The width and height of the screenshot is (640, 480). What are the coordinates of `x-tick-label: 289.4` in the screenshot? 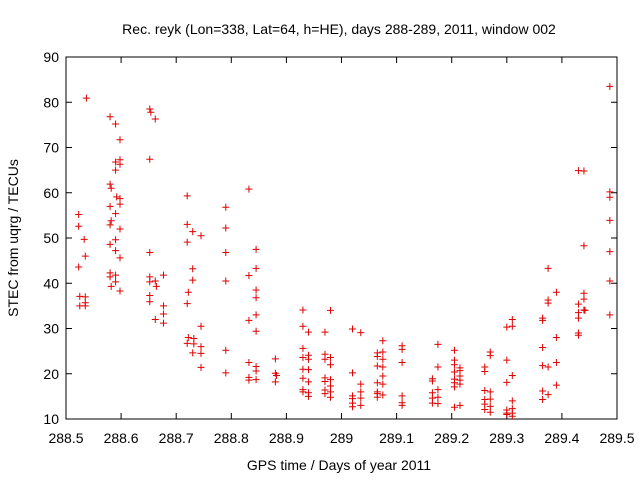 It's located at (561, 438).